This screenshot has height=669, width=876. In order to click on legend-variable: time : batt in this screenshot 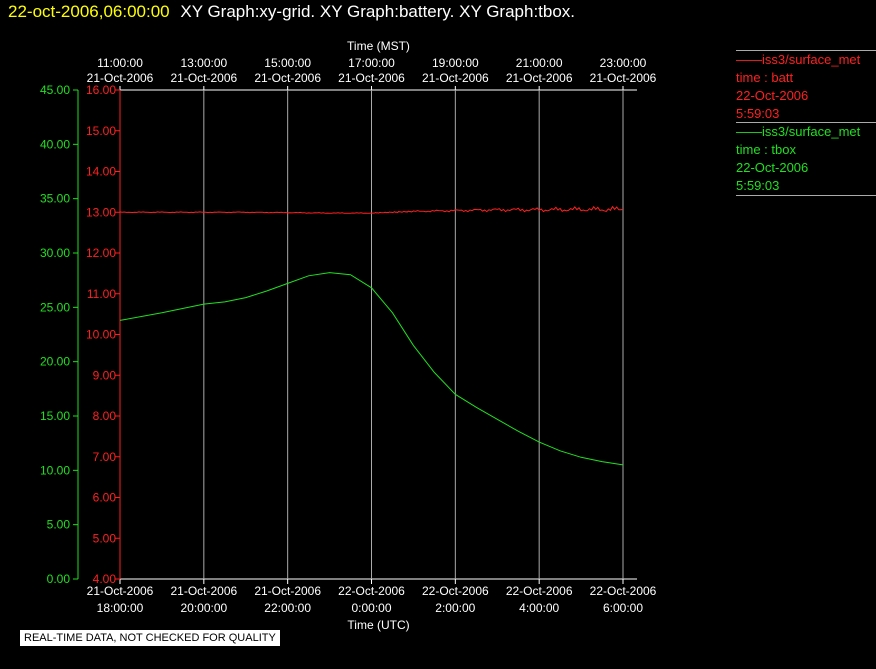, I will do `click(765, 77)`.